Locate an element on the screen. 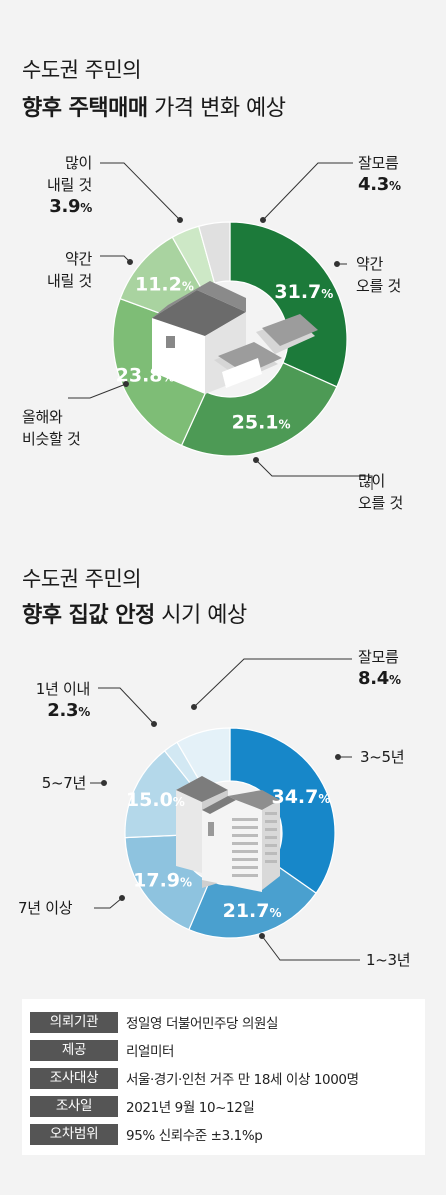  info-value: 95% 신뢰수준 ±3.1%p is located at coordinates (194, 1136).